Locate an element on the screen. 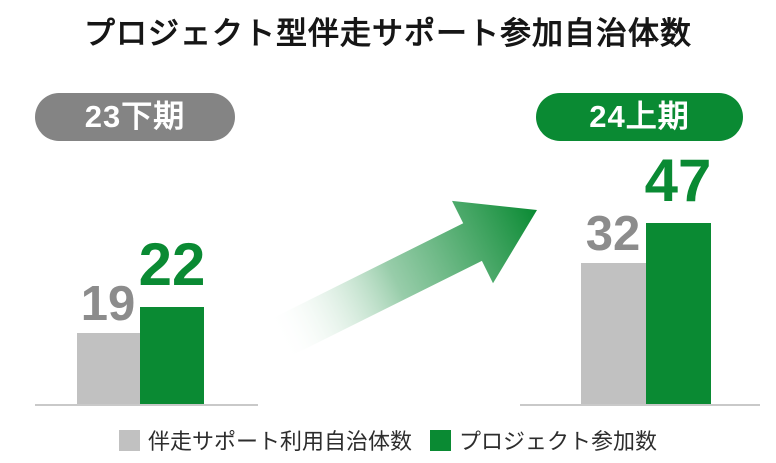  legend-label-project: プロジェクト参加数 is located at coordinates (558, 441).